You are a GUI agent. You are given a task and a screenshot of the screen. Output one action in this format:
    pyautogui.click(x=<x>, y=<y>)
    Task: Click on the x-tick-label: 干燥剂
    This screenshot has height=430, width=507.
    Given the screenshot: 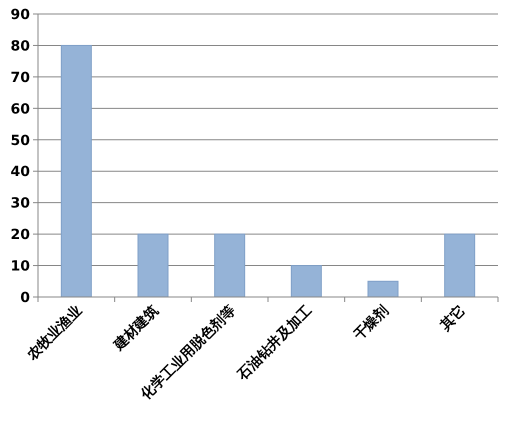 What is the action you would take?
    pyautogui.click(x=370, y=323)
    